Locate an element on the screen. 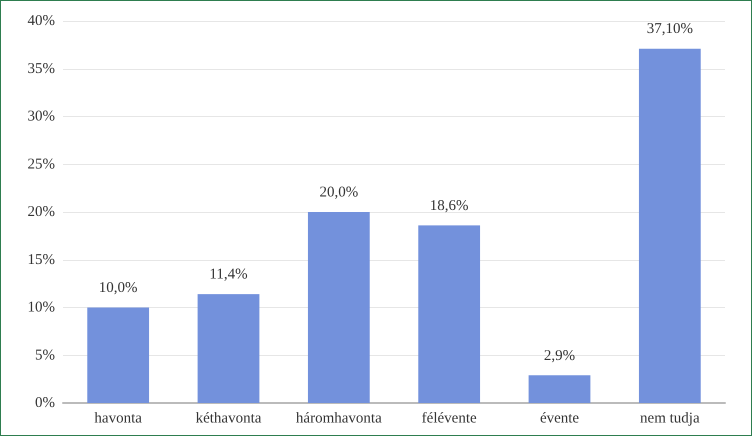 Image resolution: width=752 pixels, height=436 pixels. y-tick-label: 15% is located at coordinates (41, 260).